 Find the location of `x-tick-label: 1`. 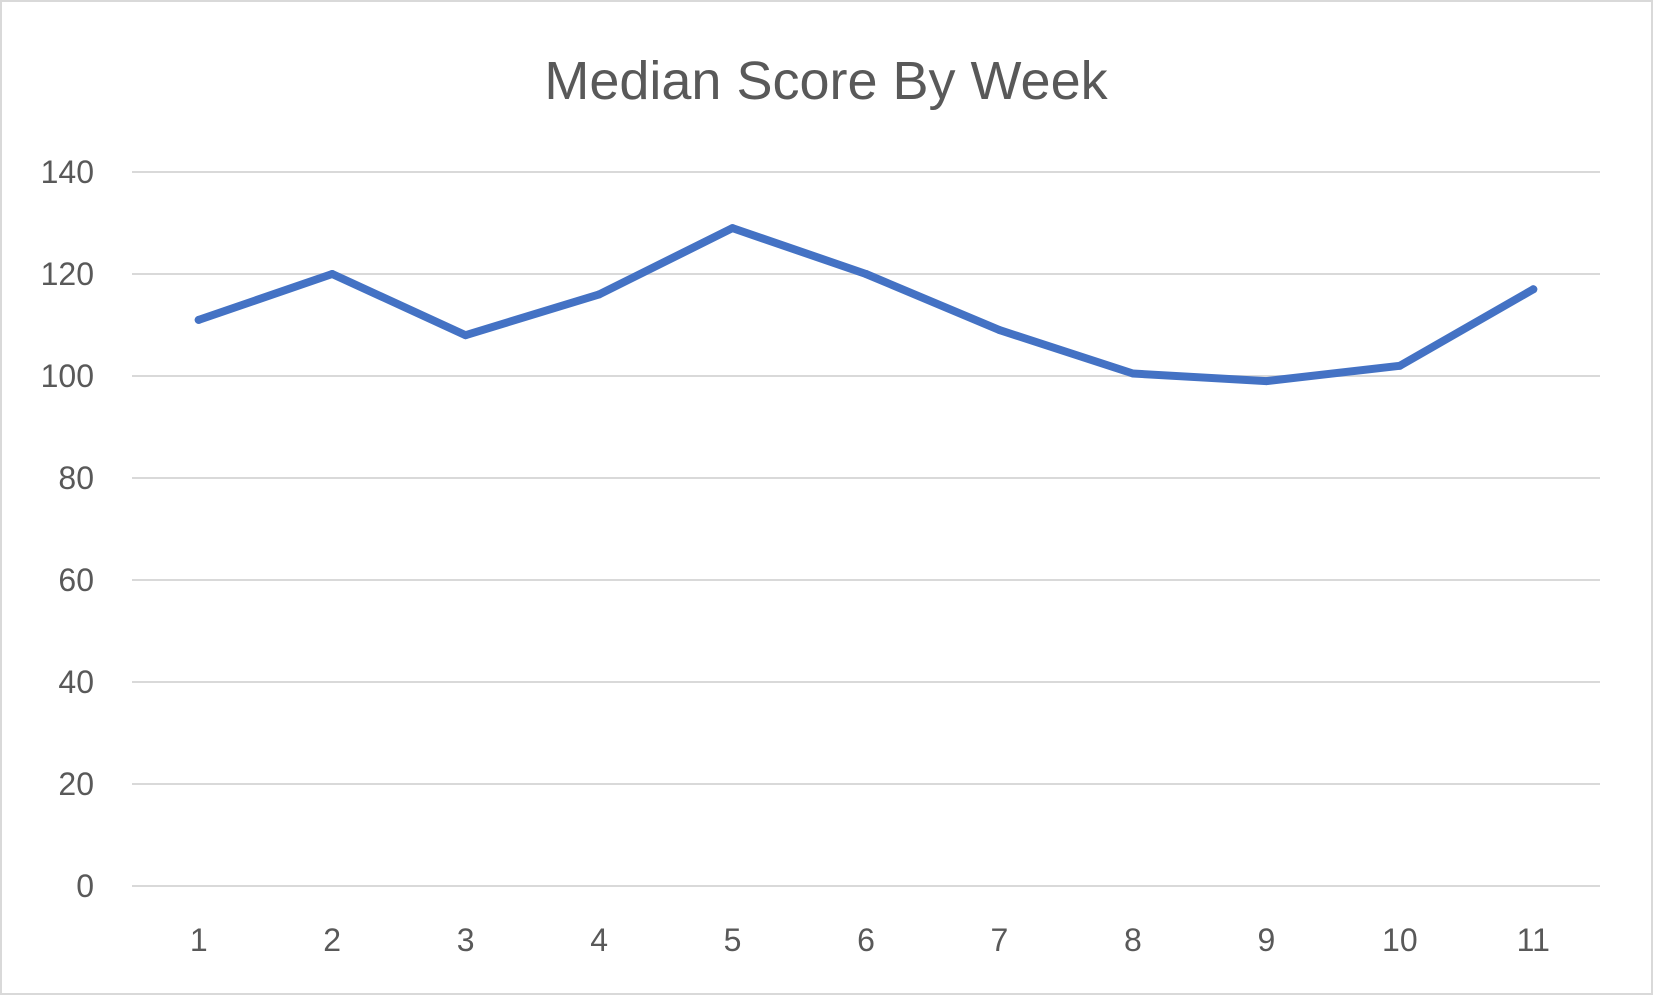

x-tick-label: 1 is located at coordinates (199, 940).